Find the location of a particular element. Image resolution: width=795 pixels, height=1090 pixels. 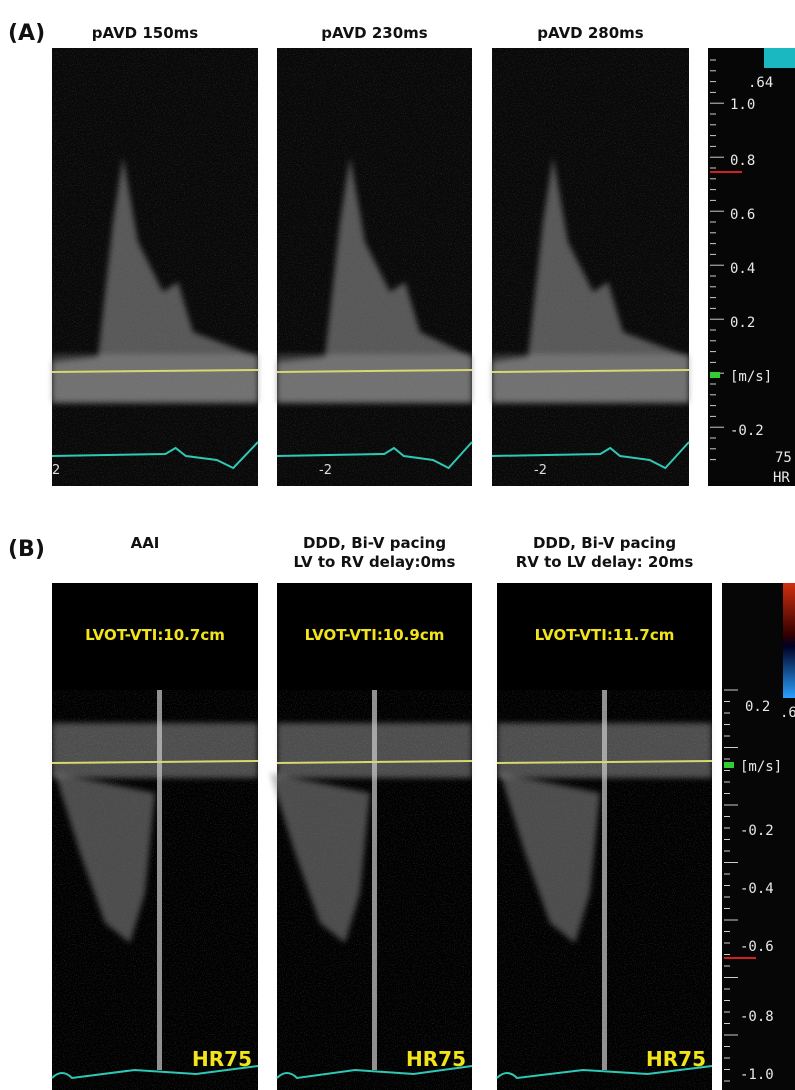

panel-title: pAVD 280ms is located at coordinates (590, 33).